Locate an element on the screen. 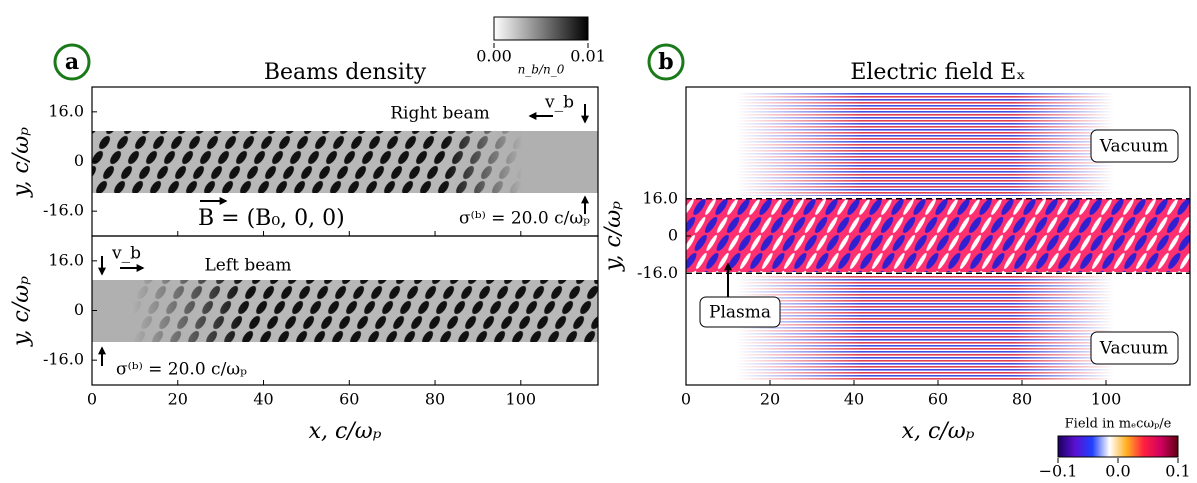 The width and height of the screenshot is (1197, 483). colorbar-tick-label: 0.01 is located at coordinates (588, 56).